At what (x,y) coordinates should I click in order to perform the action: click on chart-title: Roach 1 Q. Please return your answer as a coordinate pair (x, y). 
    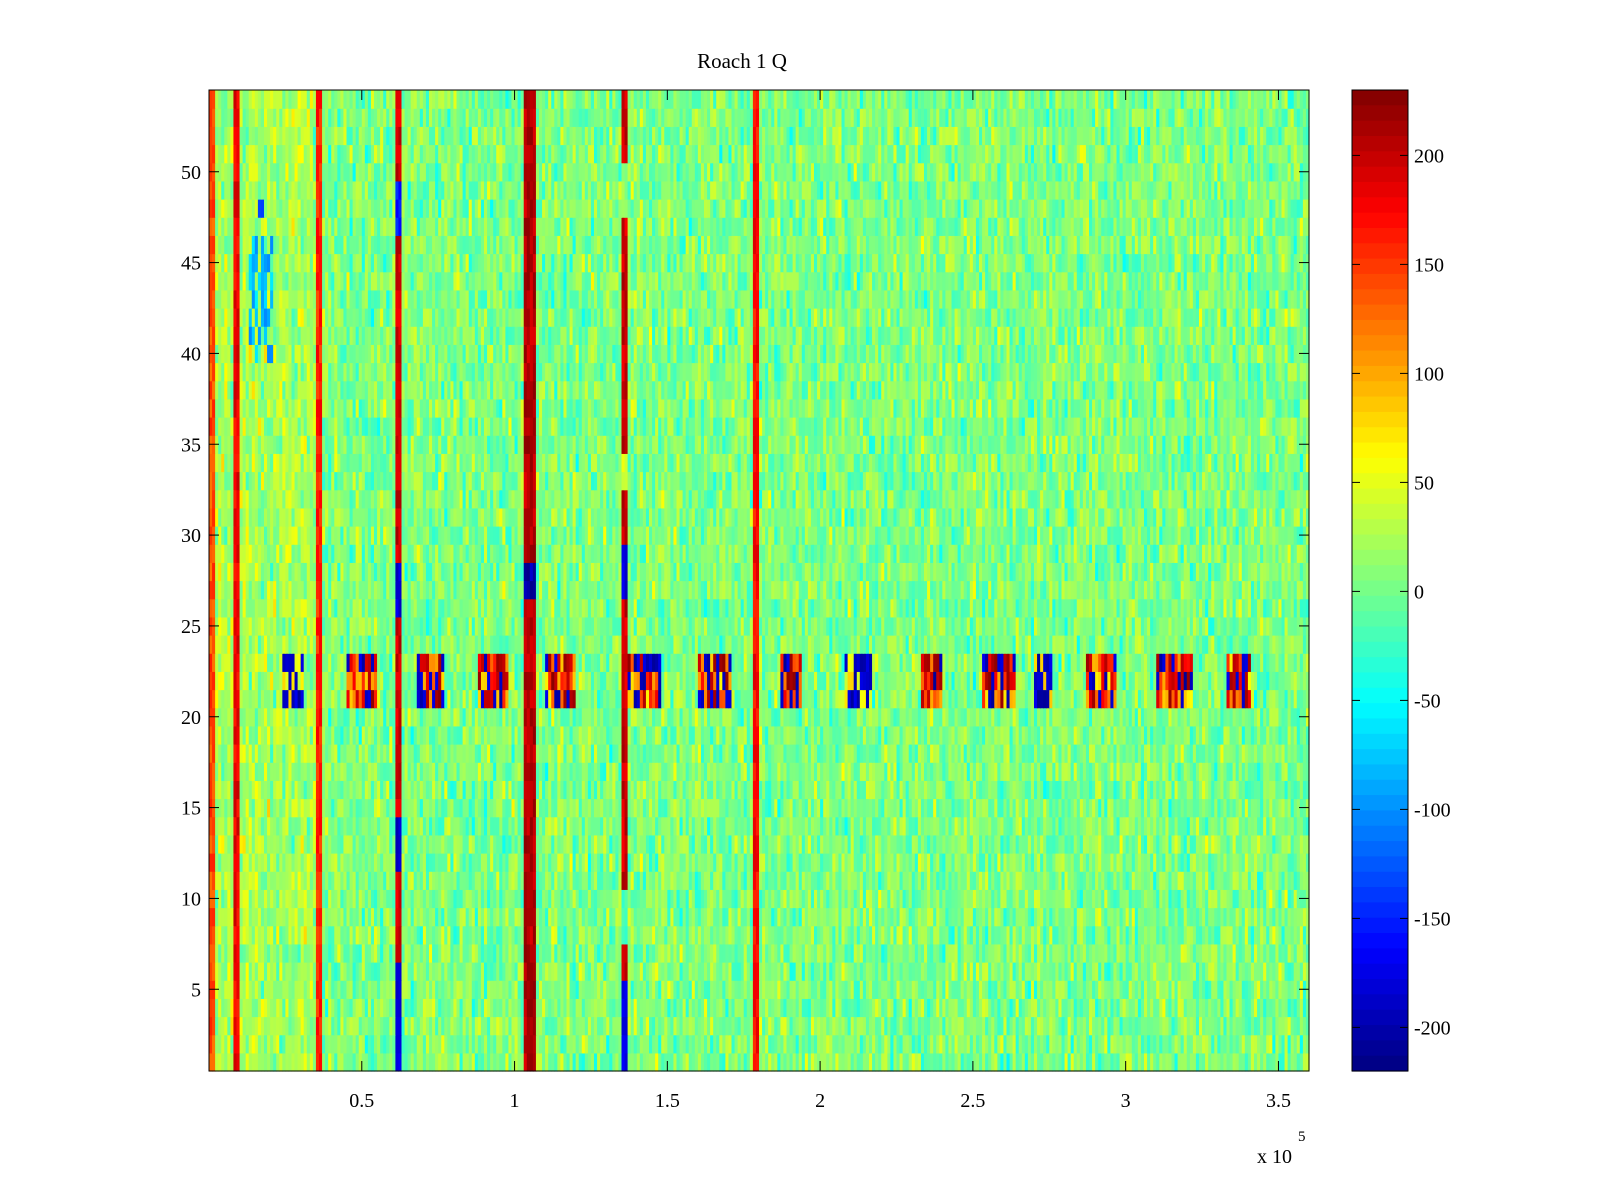
    Looking at the image, I should click on (742, 61).